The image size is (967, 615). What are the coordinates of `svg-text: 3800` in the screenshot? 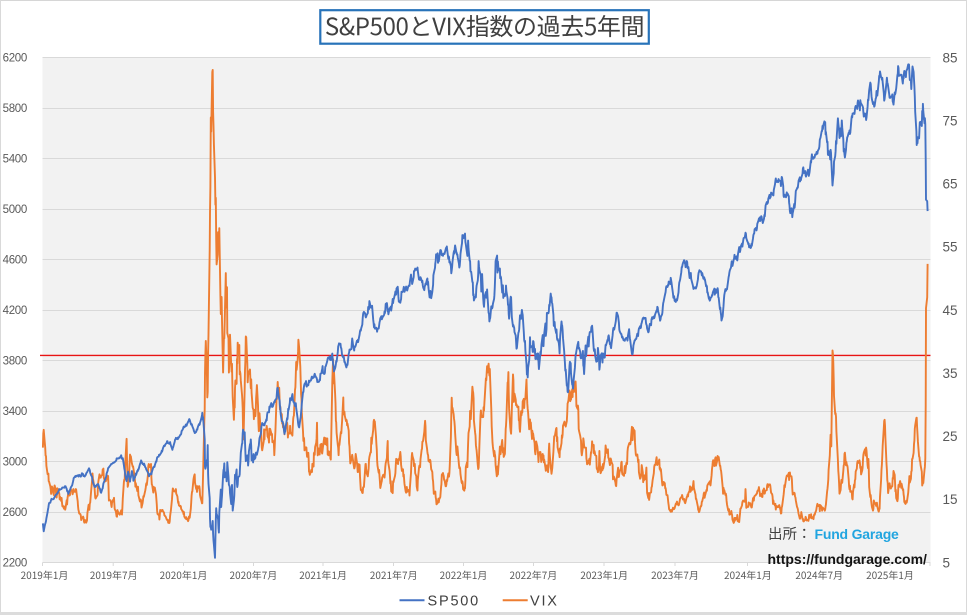 It's located at (15, 361).